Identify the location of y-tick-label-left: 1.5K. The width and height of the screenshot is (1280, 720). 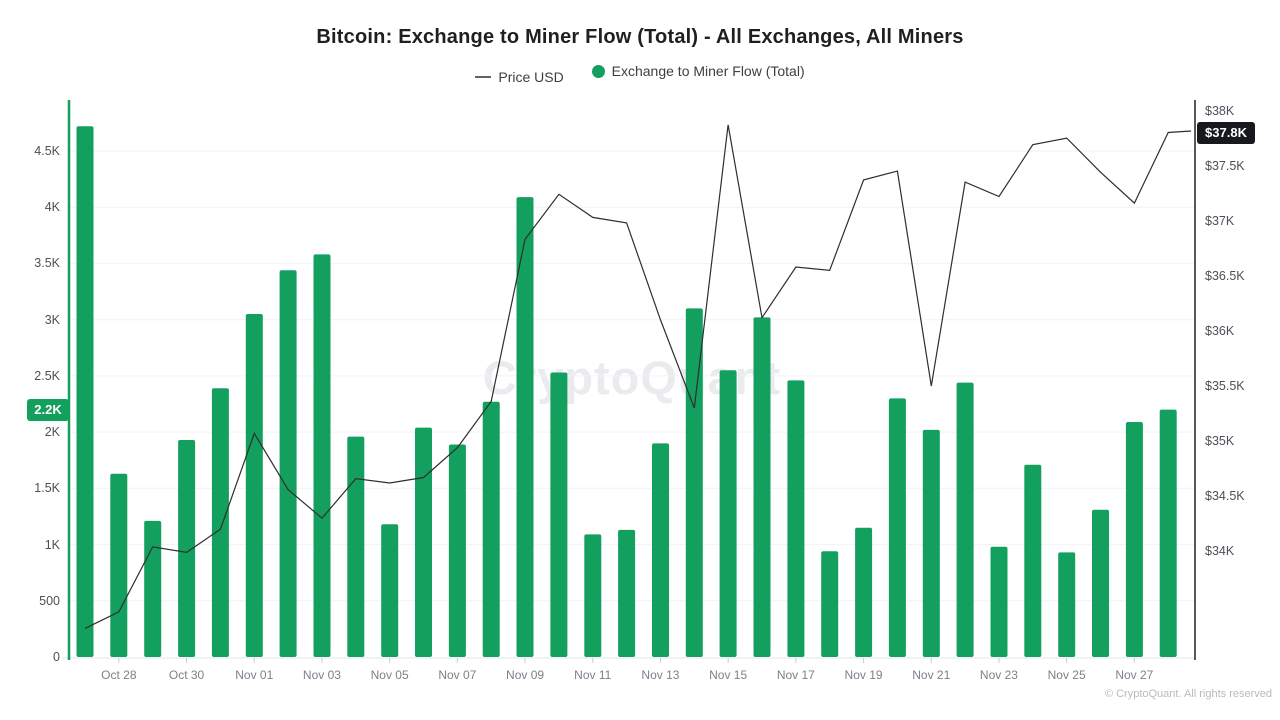
(47, 488).